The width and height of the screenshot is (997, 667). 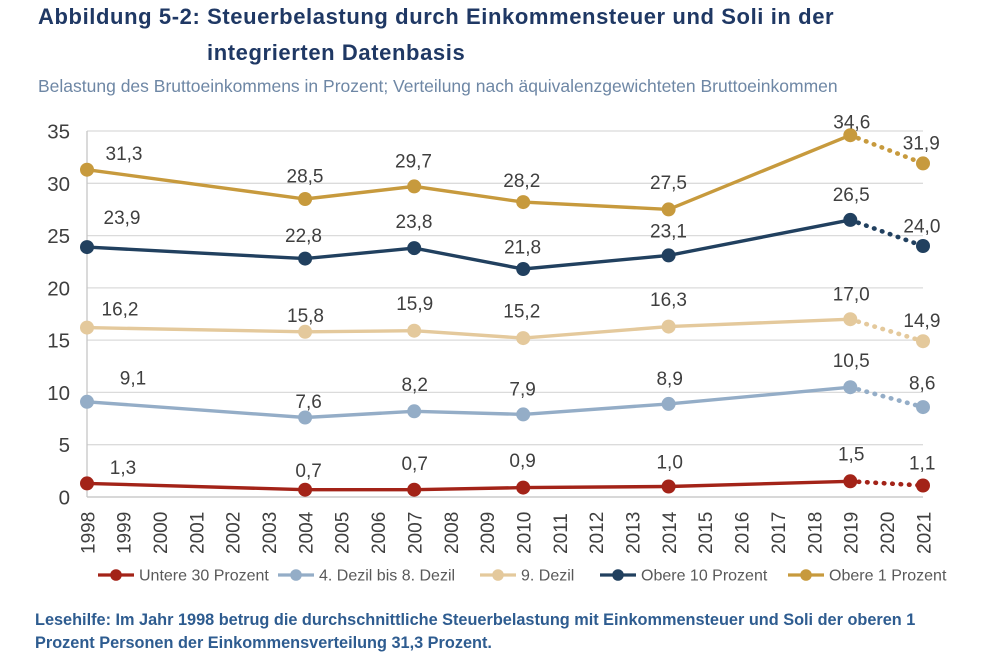 I want to click on svg-text: 23,9, so click(x=122, y=218).